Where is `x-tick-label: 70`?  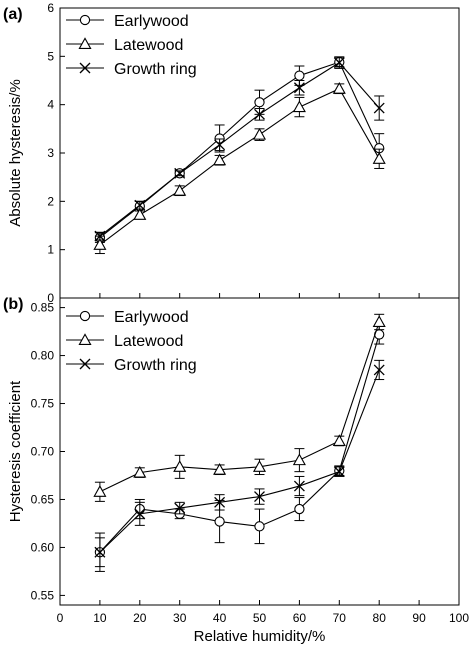 x-tick-label: 70 is located at coordinates (340, 618).